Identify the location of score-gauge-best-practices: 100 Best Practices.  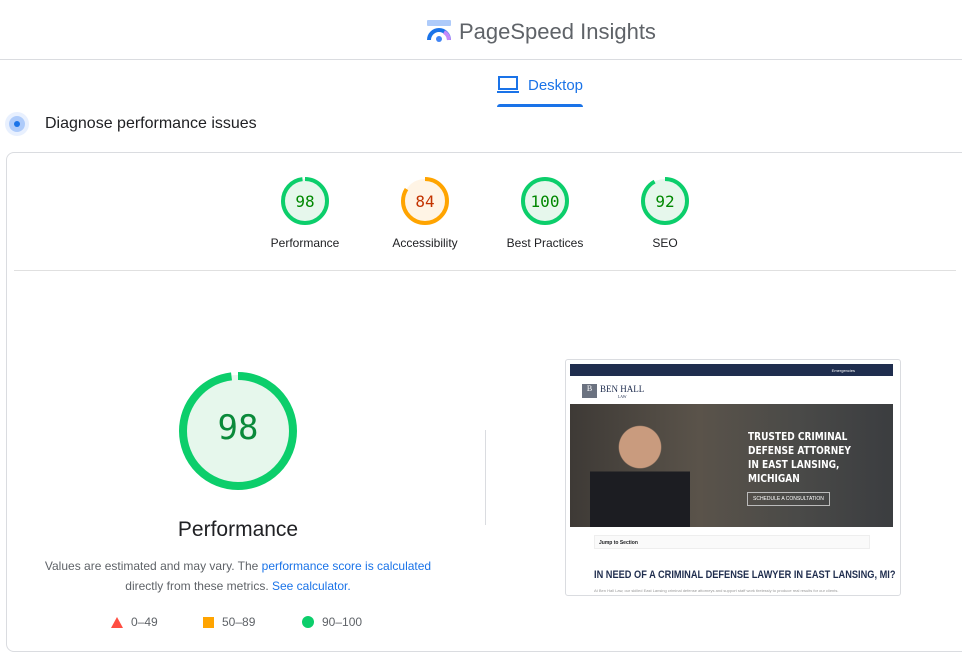
(545, 213).